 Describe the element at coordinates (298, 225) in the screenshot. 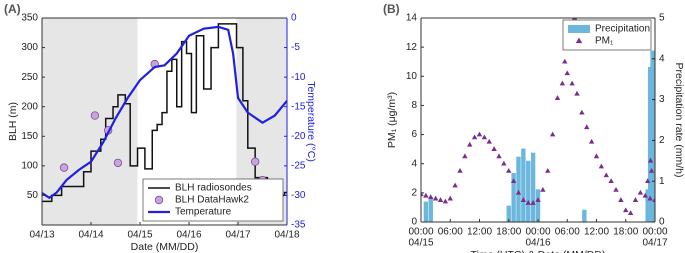

I see `y2-tick-label: -35` at that location.